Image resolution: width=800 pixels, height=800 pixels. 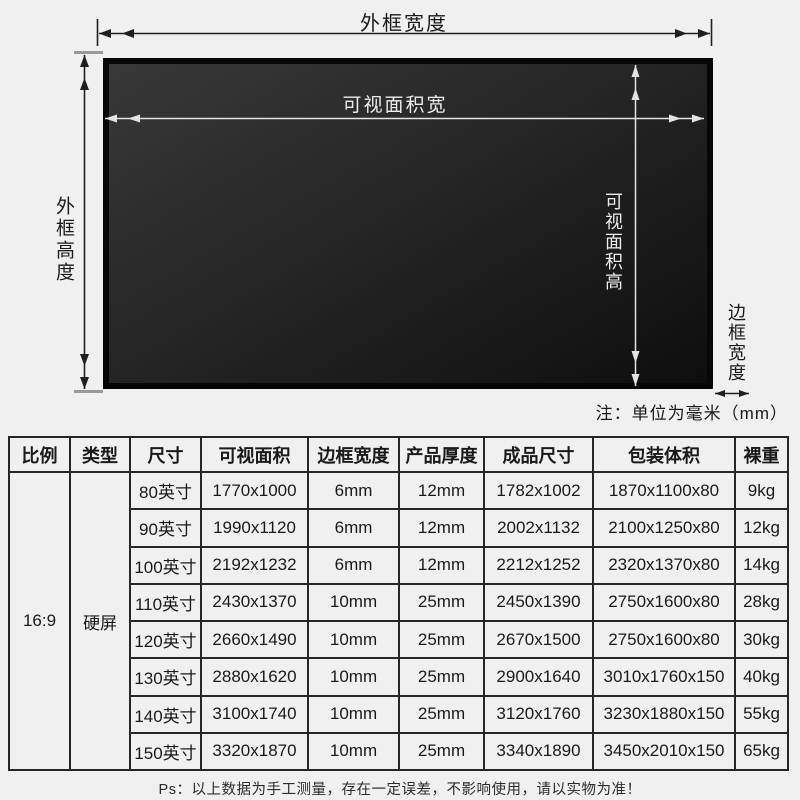 I want to click on cell-package-volume: 2320x1370x80, so click(x=664, y=565).